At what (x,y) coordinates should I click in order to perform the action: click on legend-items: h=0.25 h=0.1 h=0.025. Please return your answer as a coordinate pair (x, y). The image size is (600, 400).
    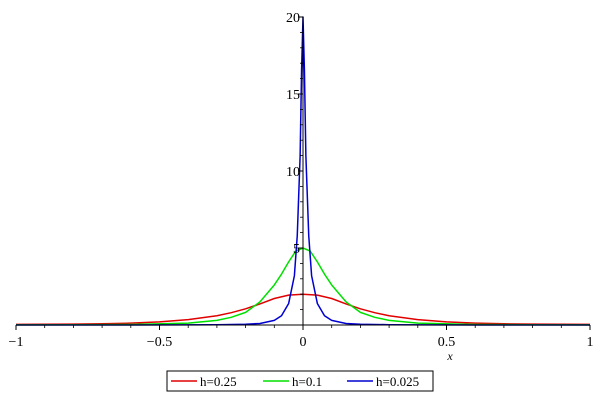
    Looking at the image, I should click on (295, 381).